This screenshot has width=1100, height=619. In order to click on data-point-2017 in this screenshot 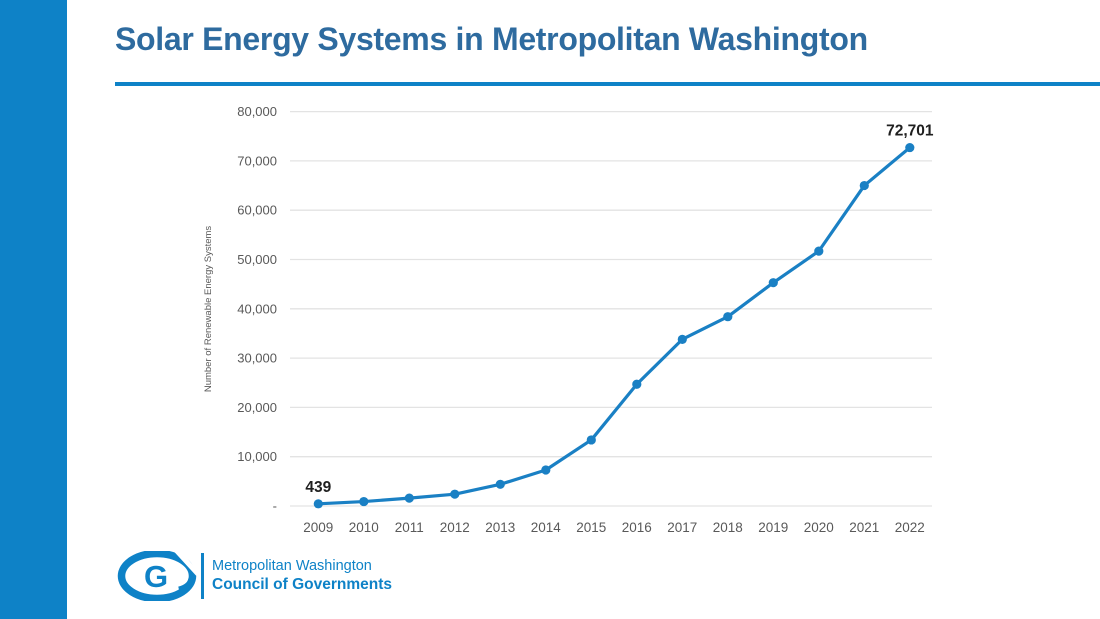, I will do `click(682, 339)`.